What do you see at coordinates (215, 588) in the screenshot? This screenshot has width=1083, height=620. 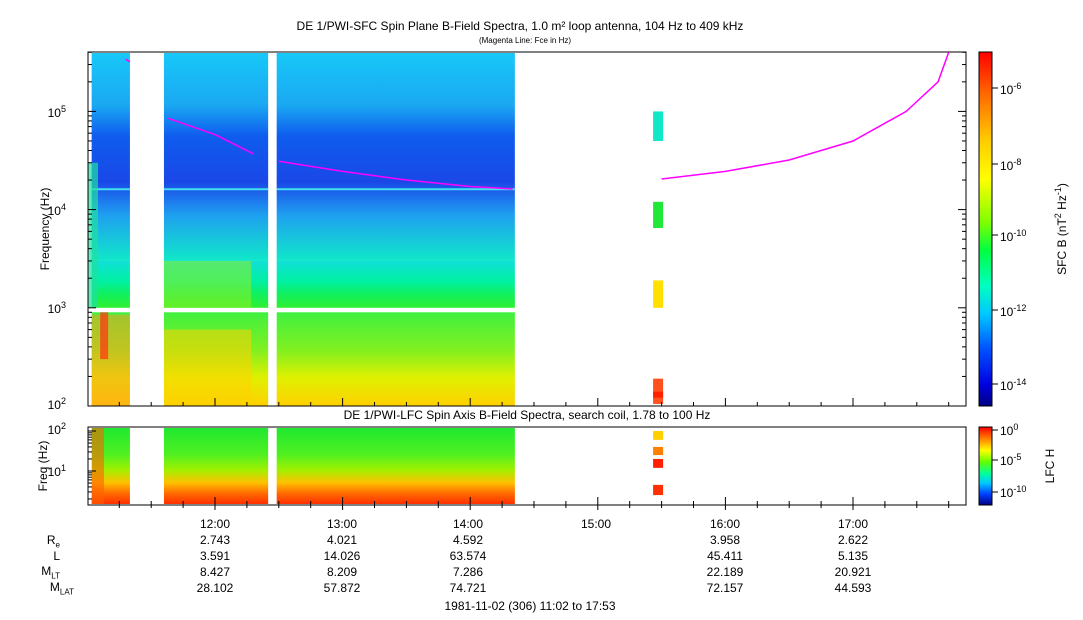 I see `ephemeris-value: 28.102` at bounding box center [215, 588].